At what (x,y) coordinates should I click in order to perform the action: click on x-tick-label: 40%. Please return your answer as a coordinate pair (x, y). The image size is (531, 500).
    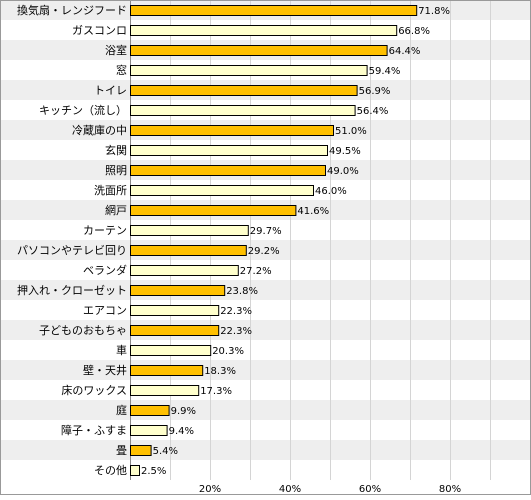
    Looking at the image, I should click on (290, 489).